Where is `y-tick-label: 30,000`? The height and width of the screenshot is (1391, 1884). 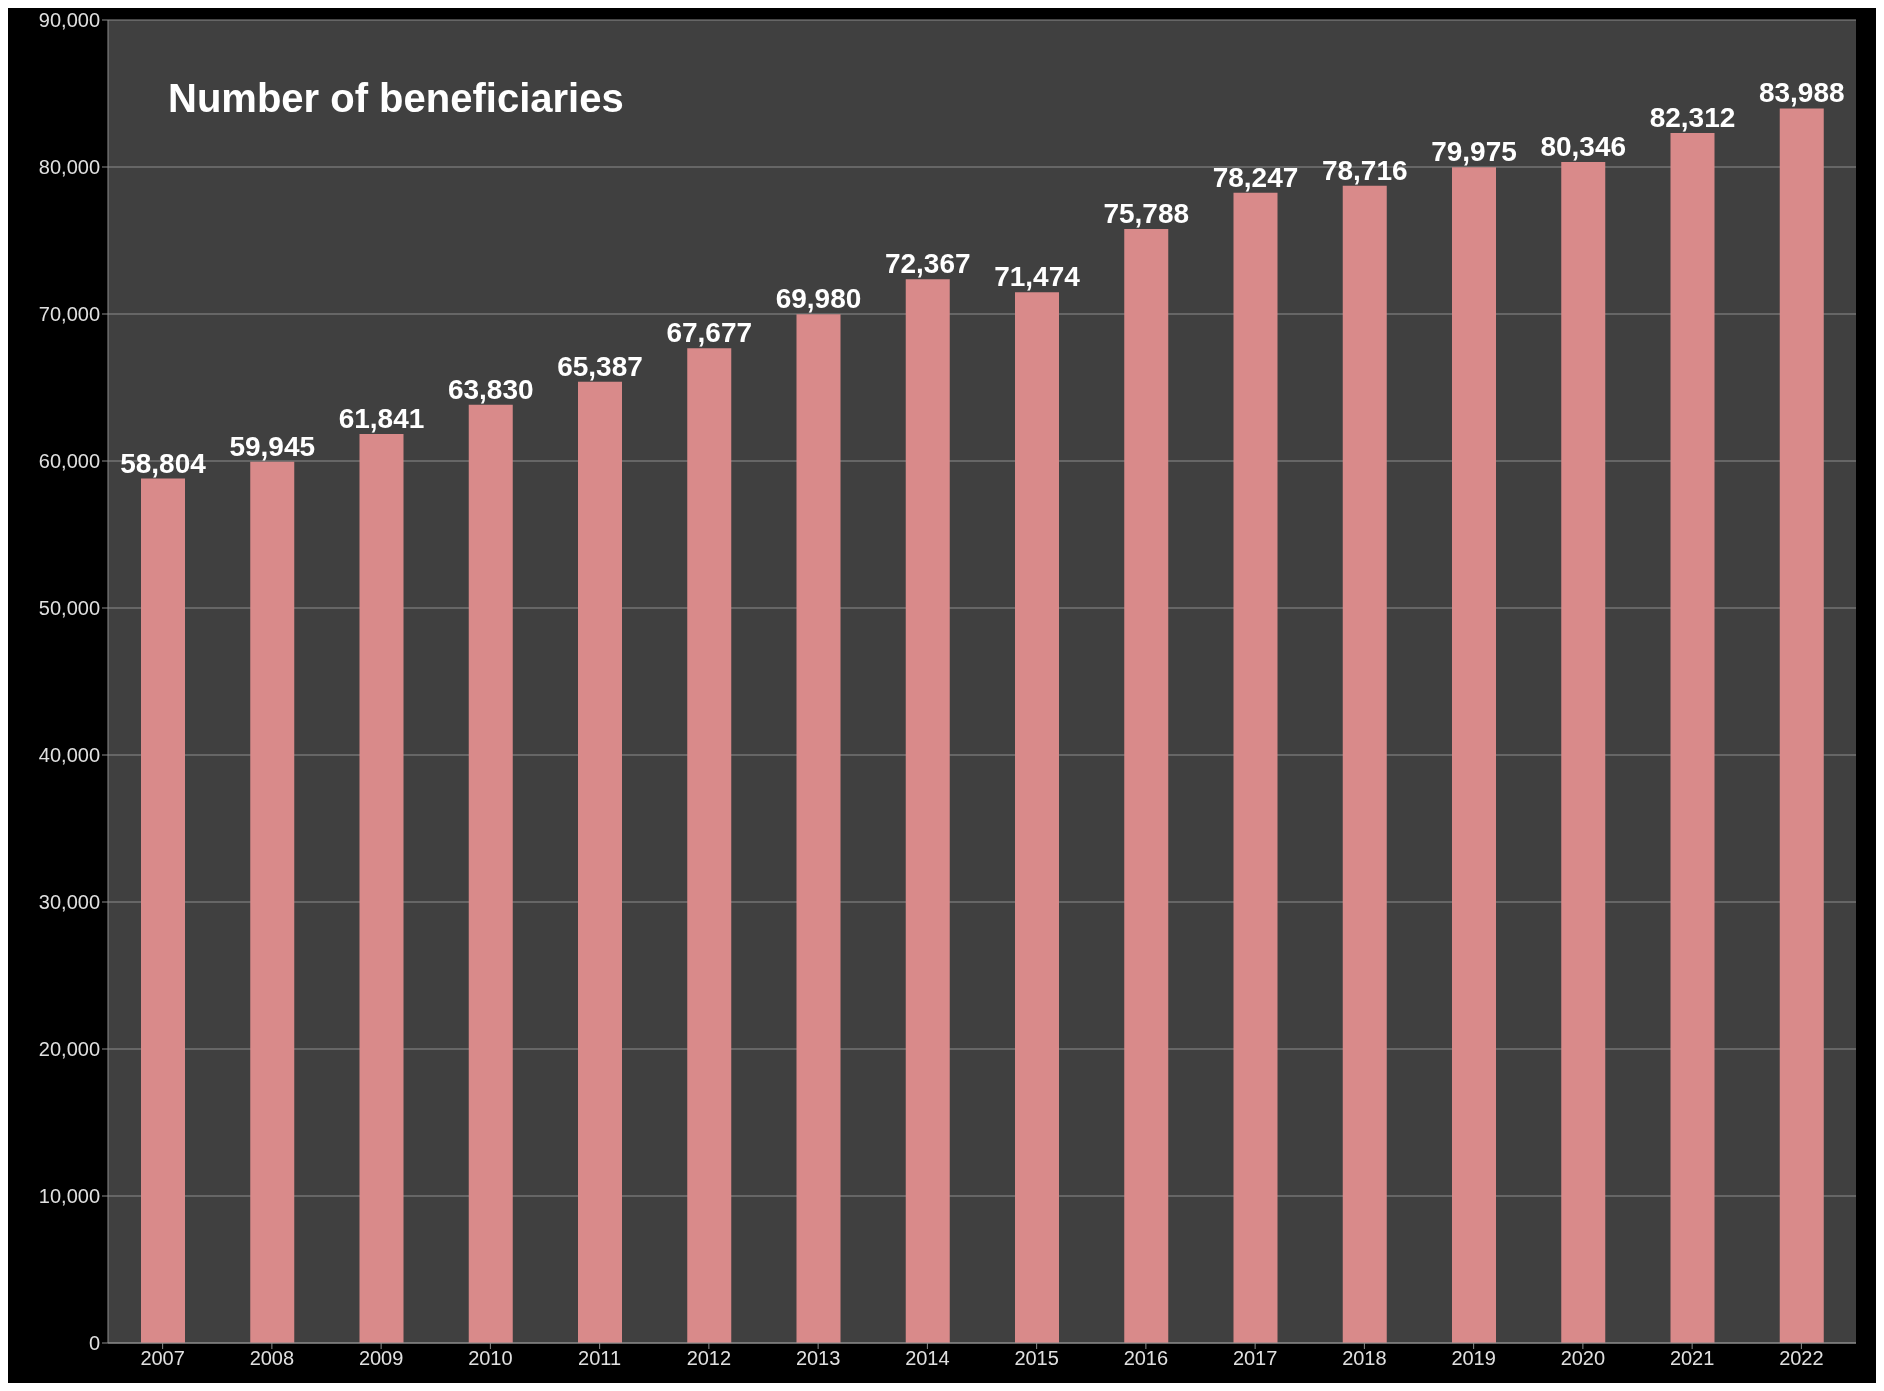 y-tick-label: 30,000 is located at coordinates (69, 902).